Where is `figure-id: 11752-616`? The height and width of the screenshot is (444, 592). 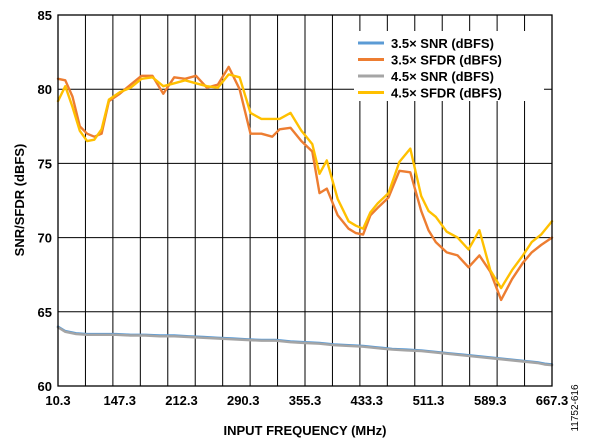 figure-id: 11752-616 is located at coordinates (575, 408).